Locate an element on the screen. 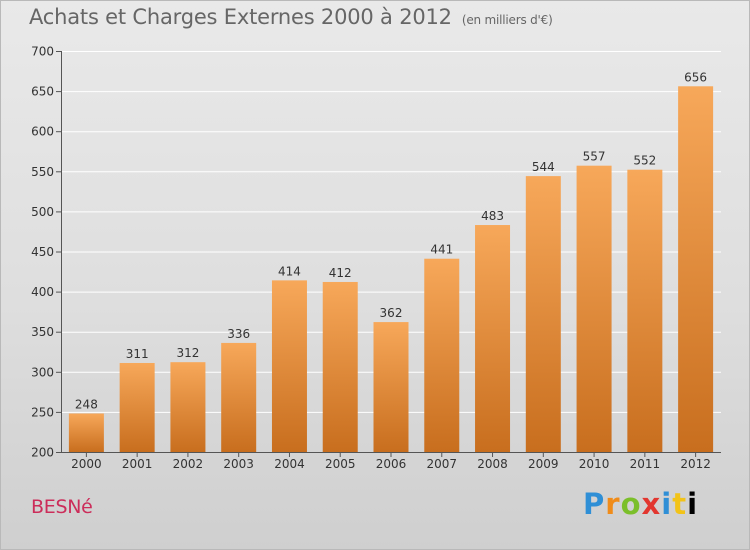  brand-letter: x is located at coordinates (651, 504).